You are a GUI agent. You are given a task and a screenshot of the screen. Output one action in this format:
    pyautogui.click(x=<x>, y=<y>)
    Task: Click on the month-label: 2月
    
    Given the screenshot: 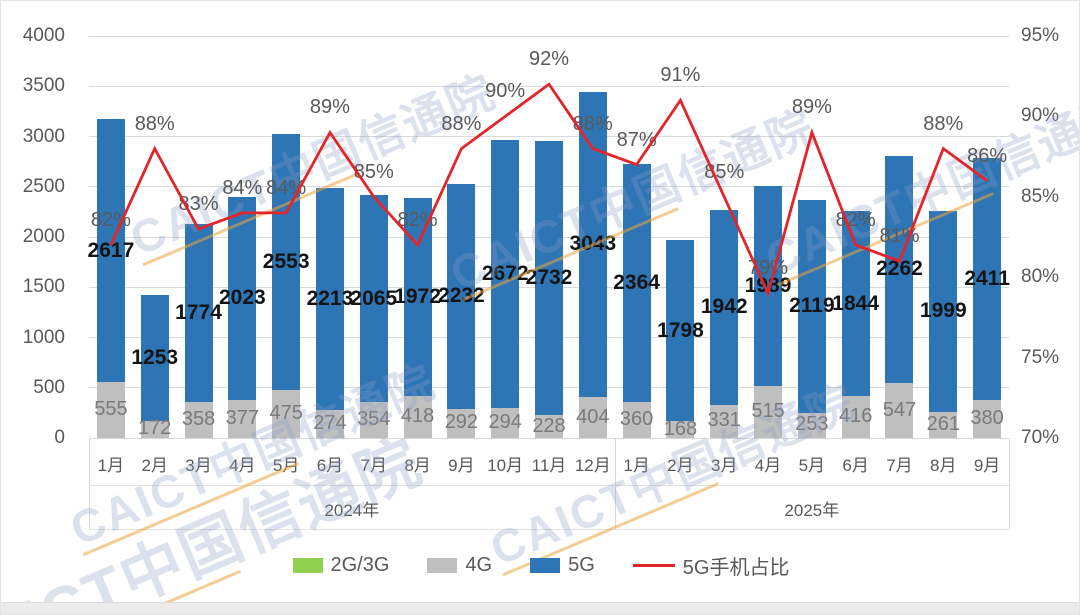 What is the action you would take?
    pyautogui.click(x=680, y=465)
    